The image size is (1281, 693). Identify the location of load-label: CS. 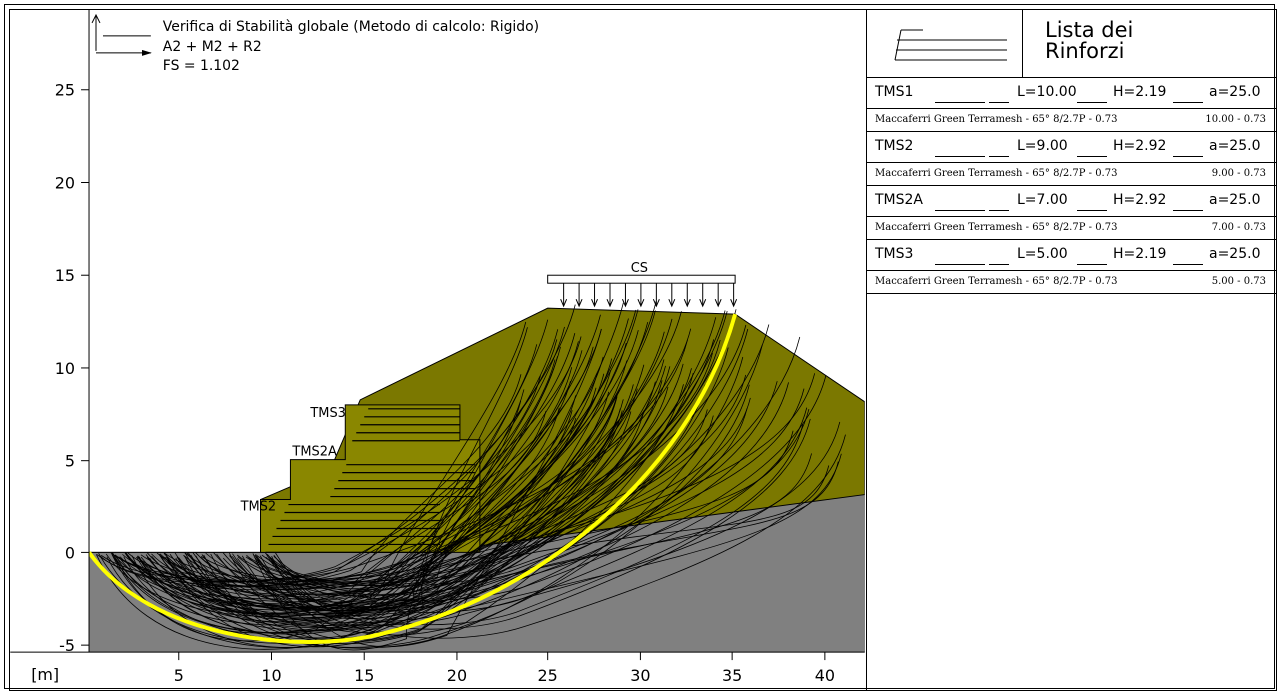
(639, 268).